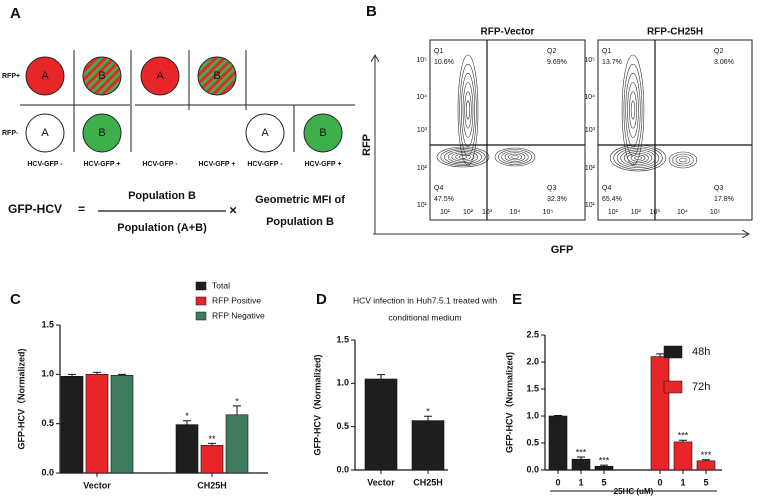 This screenshot has height=504, width=766. I want to click on legend-label: RFP Negative, so click(238, 315).